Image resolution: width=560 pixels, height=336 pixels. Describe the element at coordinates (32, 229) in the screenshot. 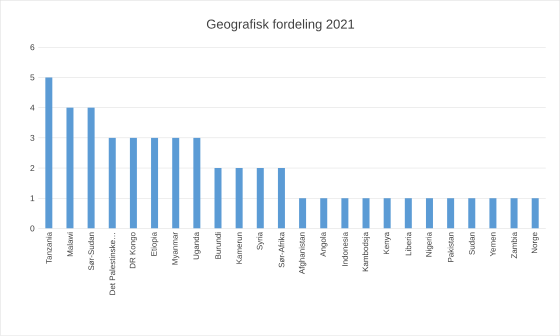

I see `y-tick-label: 0` at that location.